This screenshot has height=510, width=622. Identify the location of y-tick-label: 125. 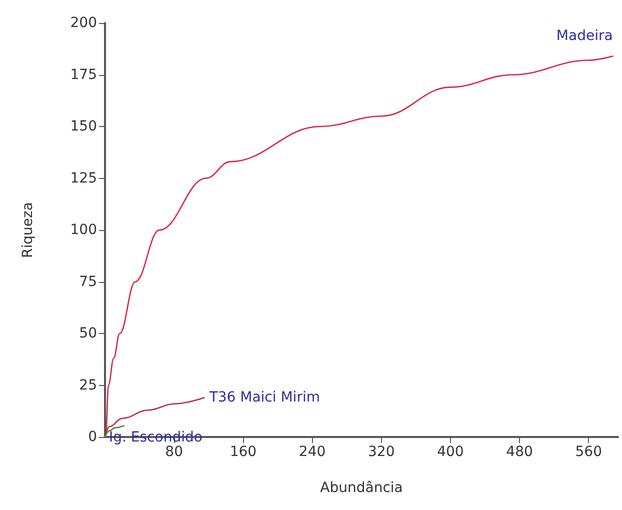
(83, 178).